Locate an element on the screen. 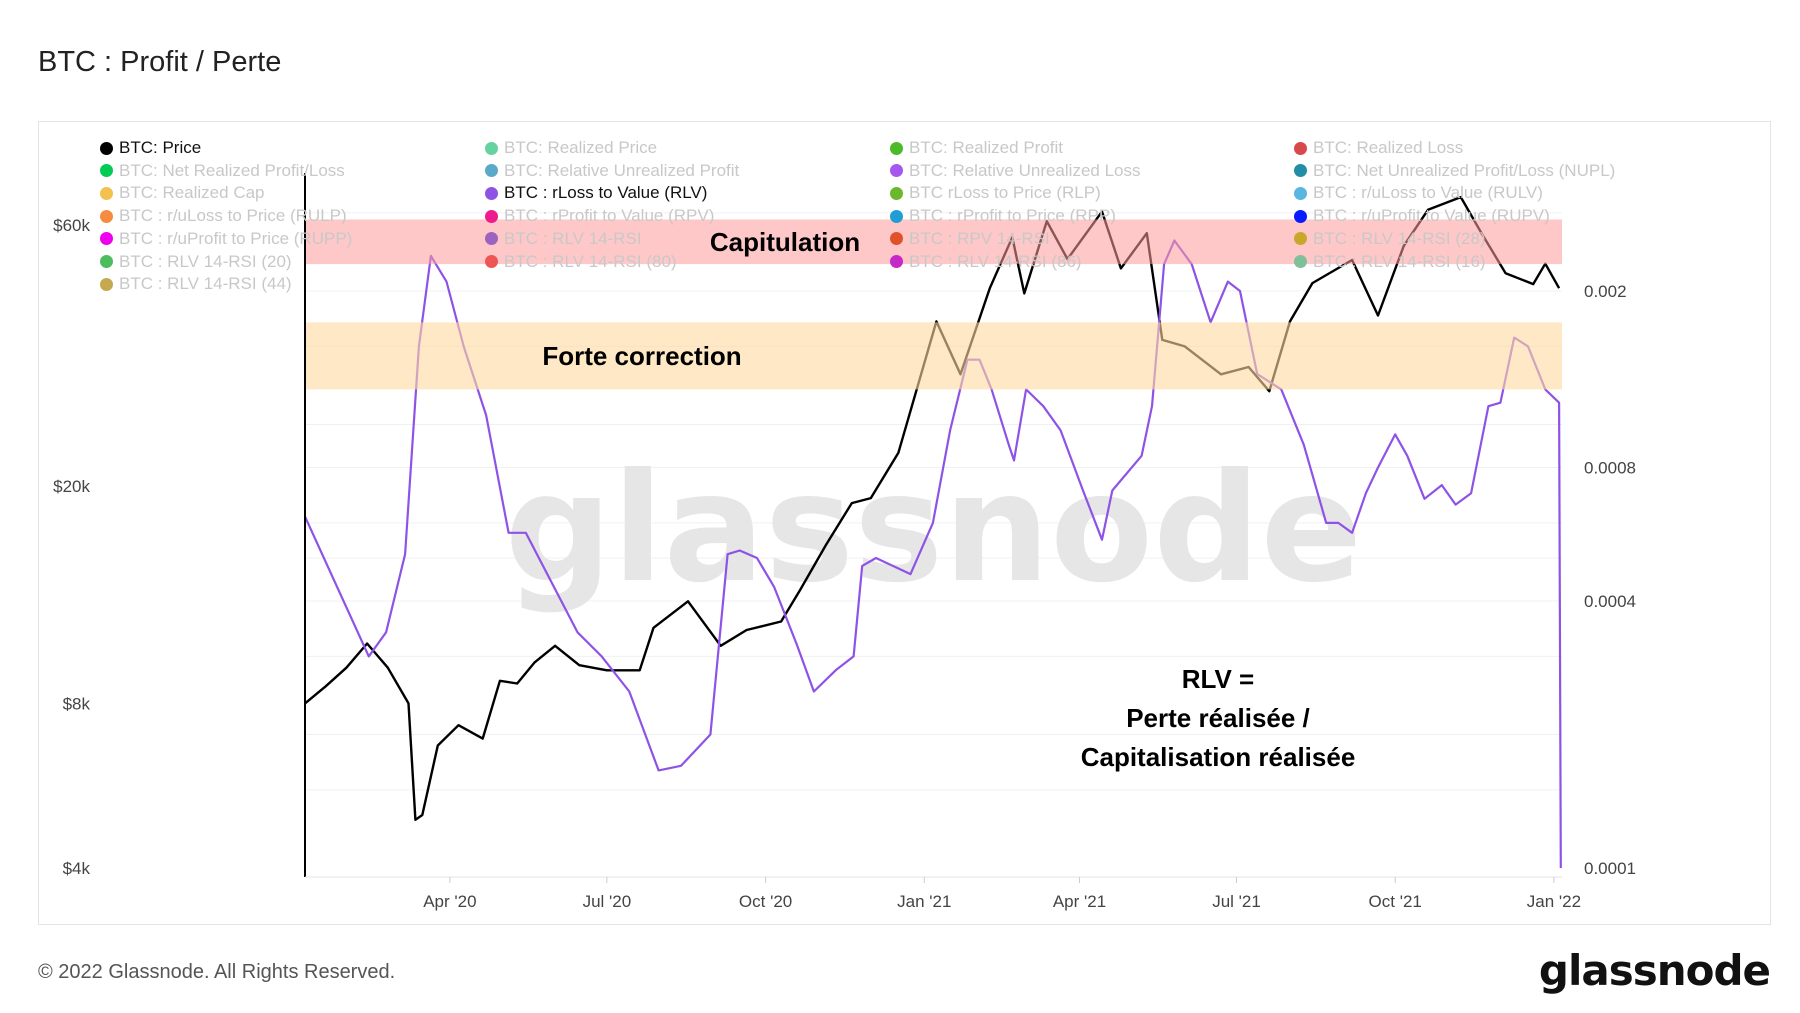  glassnode-logo: glassnode is located at coordinates (1654, 970).